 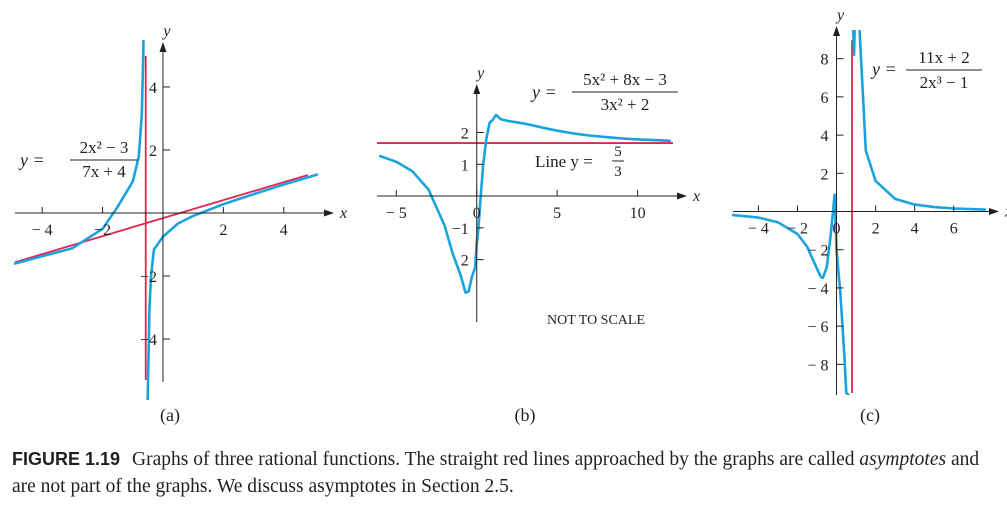 What do you see at coordinates (903, 459) in the screenshot?
I see `caption-emphasis: asymptotes` at bounding box center [903, 459].